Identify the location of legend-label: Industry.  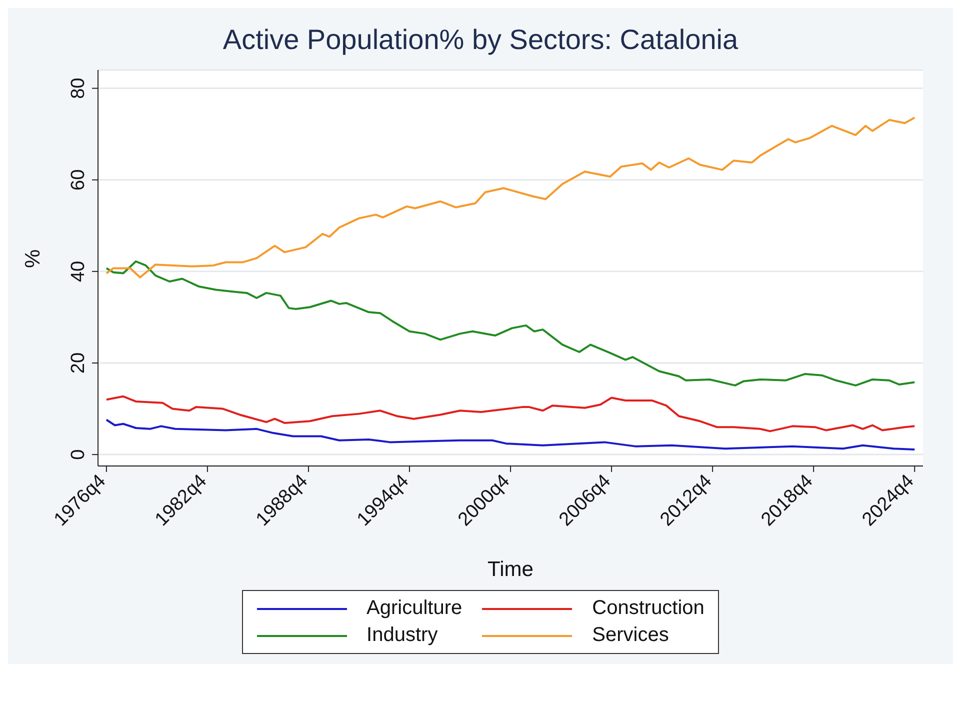
(402, 635).